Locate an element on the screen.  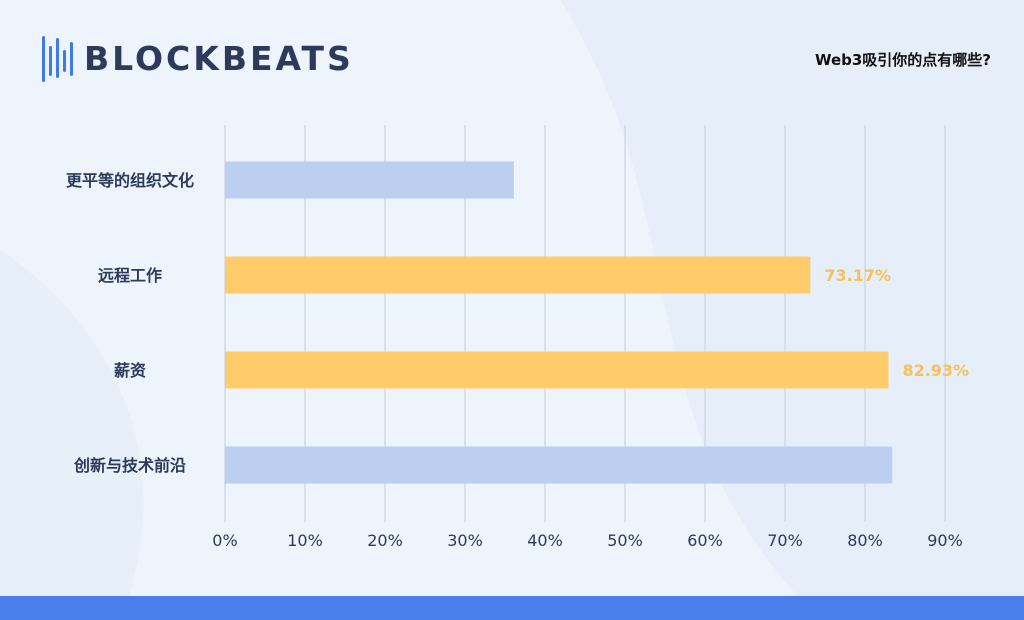
data-label: 82.93% is located at coordinates (935, 370).